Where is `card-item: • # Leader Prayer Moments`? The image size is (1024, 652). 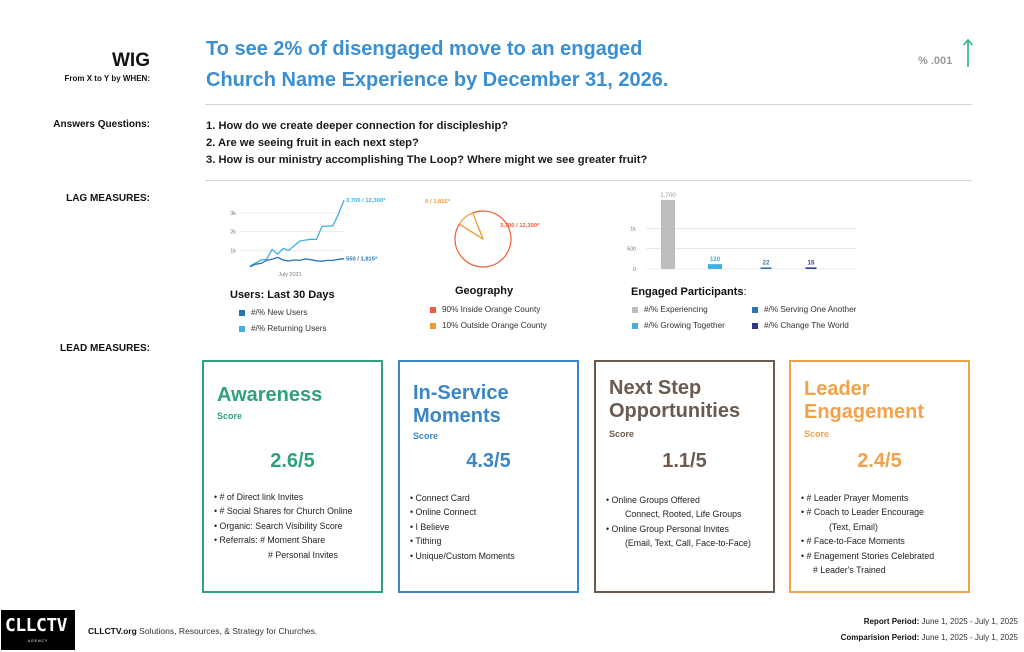
card-item: • # Leader Prayer Moments is located at coordinates (855, 498).